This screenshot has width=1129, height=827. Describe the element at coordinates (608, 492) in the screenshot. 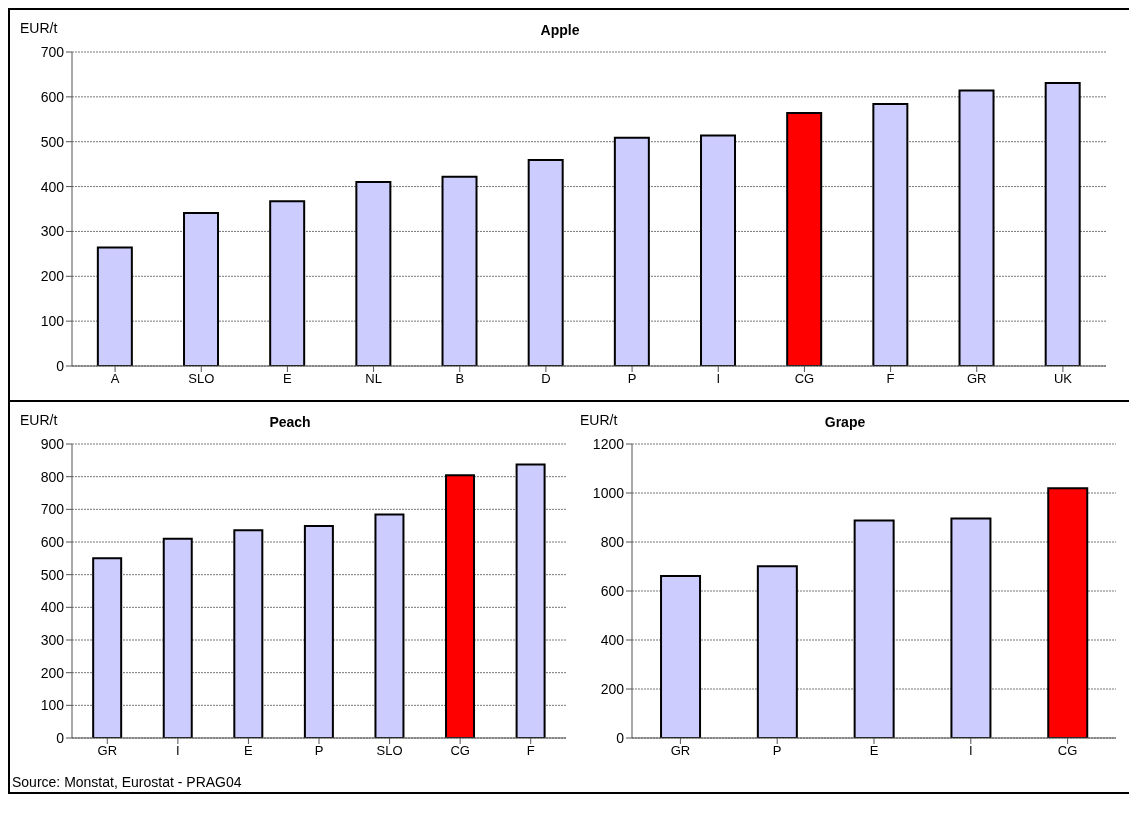

I see `y-tick-label: 1000` at that location.